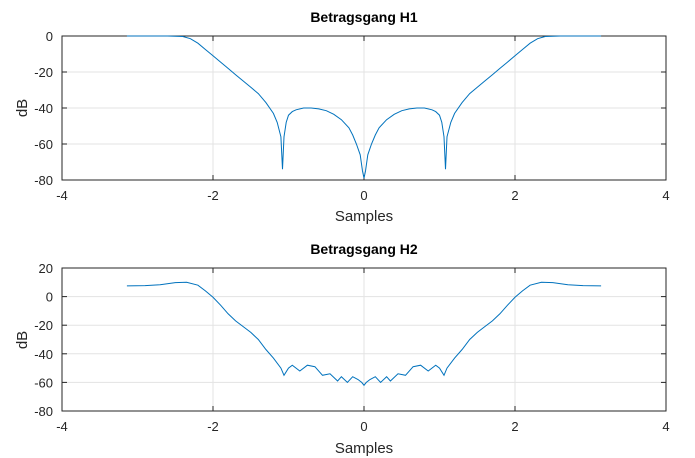 The height and width of the screenshot is (458, 695). Describe the element at coordinates (364, 249) in the screenshot. I see `chart-title: Betragsgang H2` at that location.